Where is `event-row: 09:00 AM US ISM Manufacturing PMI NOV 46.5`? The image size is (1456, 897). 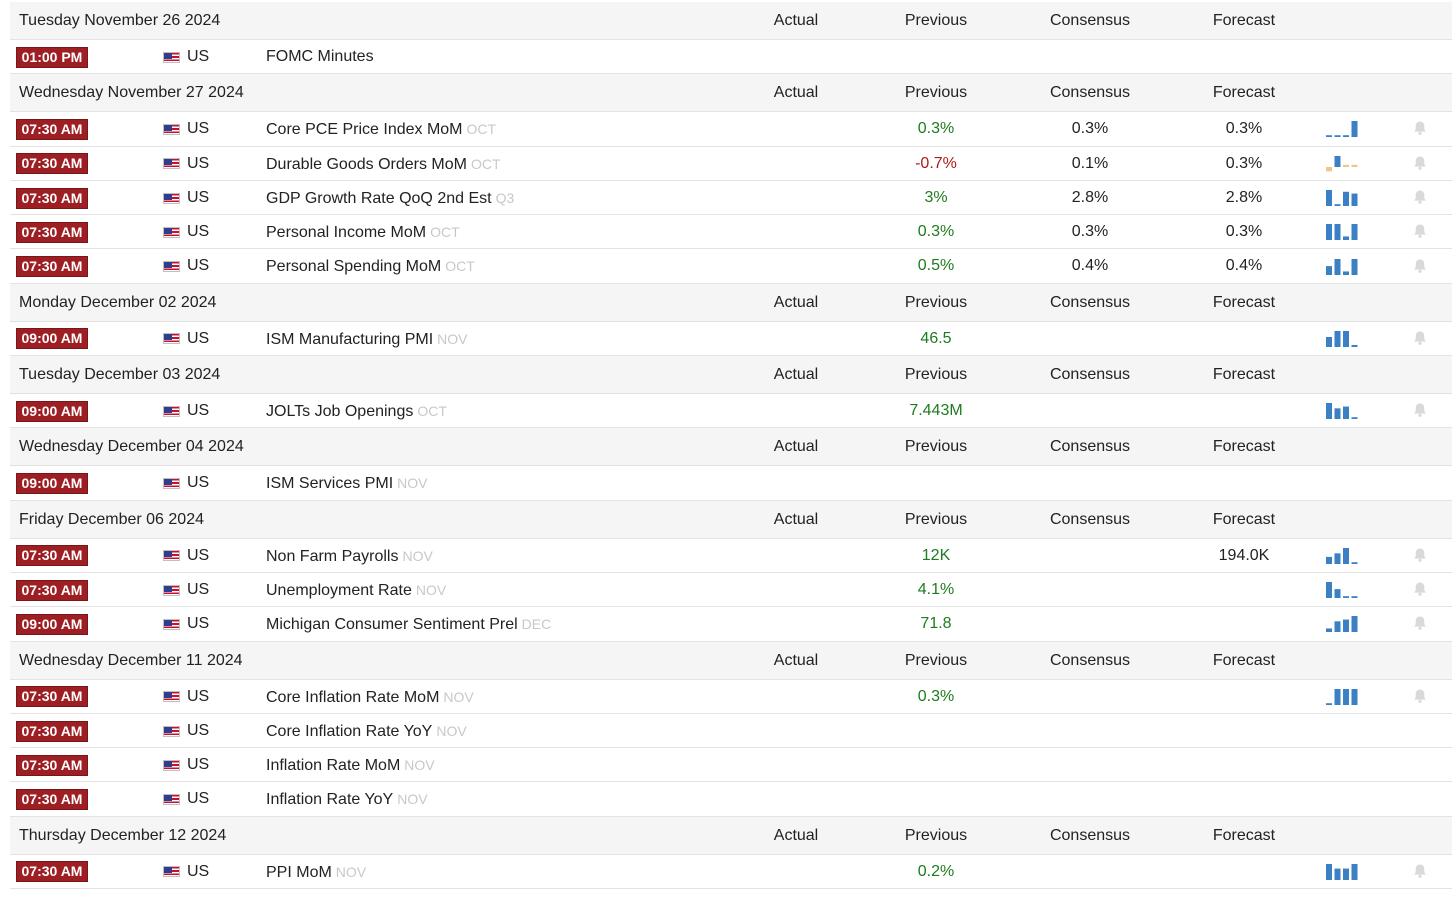
event-row: 09:00 AM US ISM Manufacturing PMI NOV 46.5 is located at coordinates (731, 339).